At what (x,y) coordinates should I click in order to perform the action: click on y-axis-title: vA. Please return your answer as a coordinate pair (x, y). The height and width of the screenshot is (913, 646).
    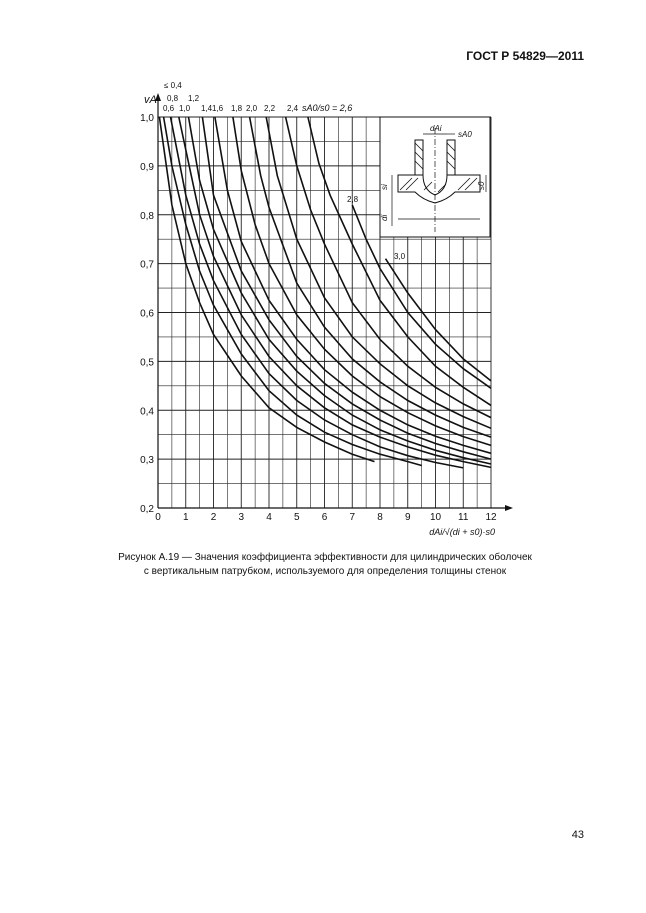
    Looking at the image, I should click on (150, 100).